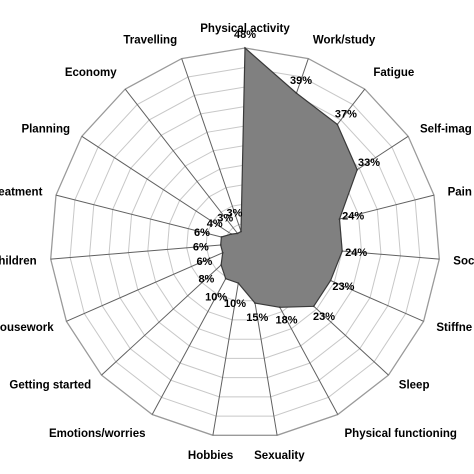 This screenshot has width=474, height=474. I want to click on value-label-4: 33%, so click(369, 163).